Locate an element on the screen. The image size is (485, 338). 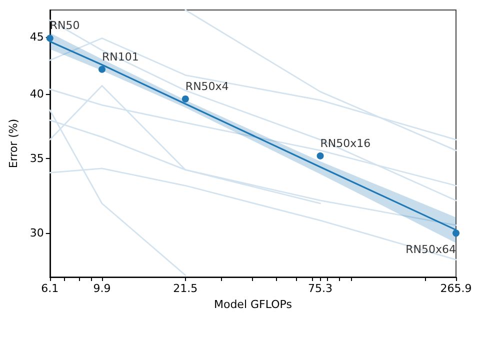
x-tick-label: 6.1 is located at coordinates (50, 288).